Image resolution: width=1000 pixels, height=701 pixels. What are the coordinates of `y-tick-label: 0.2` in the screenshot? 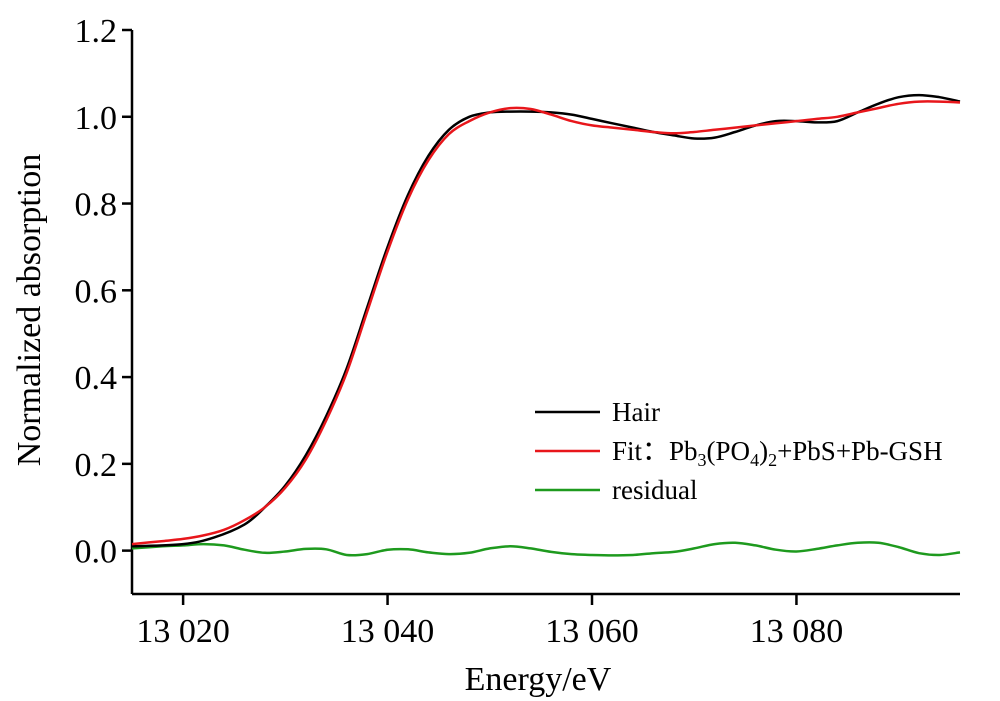 It's located at (96, 465).